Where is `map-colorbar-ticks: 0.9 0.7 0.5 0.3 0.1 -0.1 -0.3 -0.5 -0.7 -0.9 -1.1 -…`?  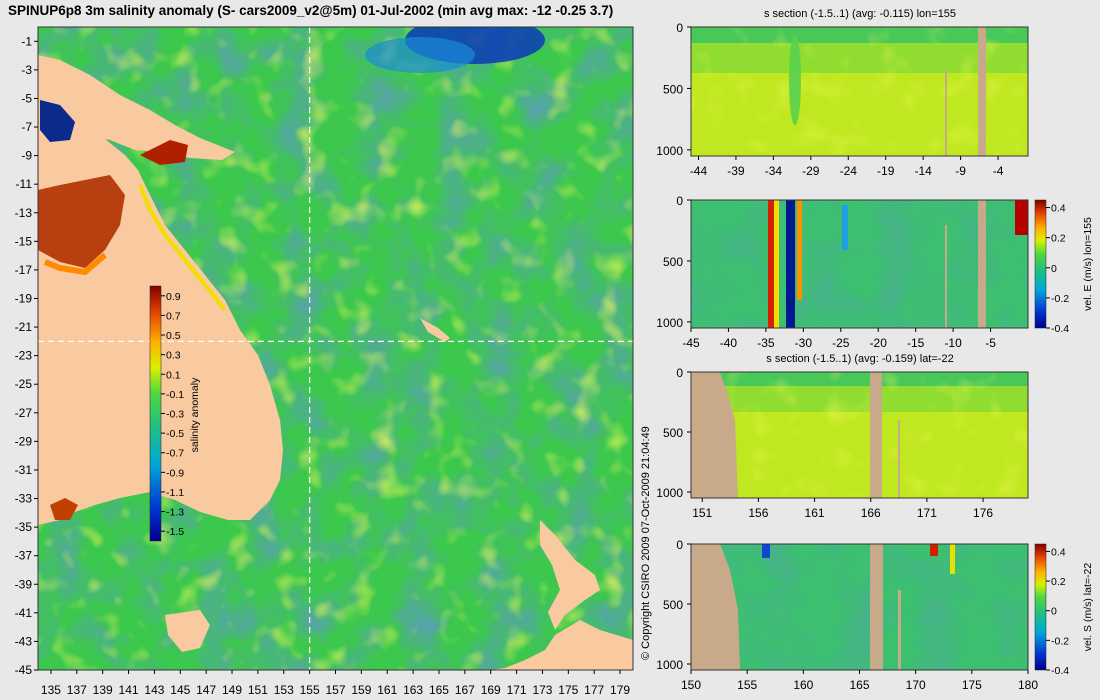
map-colorbar-ticks: 0.9 0.7 0.5 0.3 0.1 -0.1 -0.3 -0.5 -0.7 -0.9 -1.1 -… is located at coordinates (172, 414).